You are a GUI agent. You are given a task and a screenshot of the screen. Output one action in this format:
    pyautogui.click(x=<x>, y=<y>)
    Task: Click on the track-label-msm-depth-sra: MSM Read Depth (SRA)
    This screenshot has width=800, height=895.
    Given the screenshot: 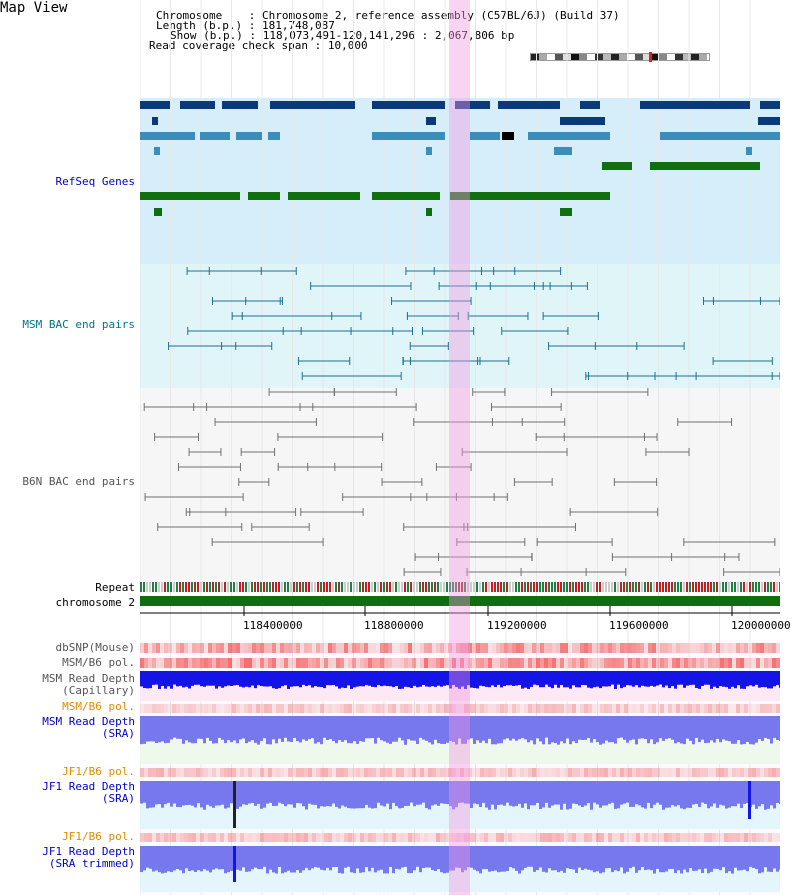 What is the action you would take?
    pyautogui.click(x=88, y=728)
    